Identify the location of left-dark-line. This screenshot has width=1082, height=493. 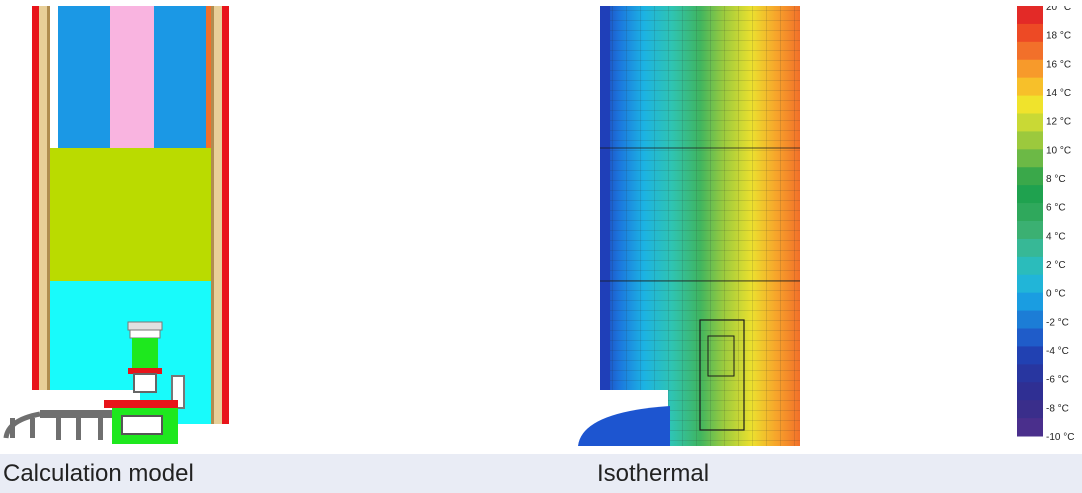
(48, 215).